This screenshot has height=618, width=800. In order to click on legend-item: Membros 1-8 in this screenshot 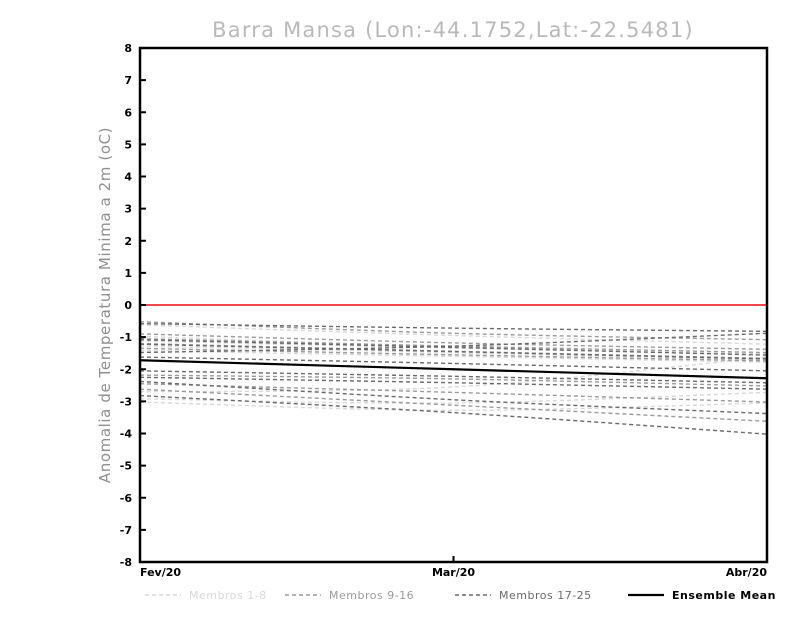, I will do `click(206, 595)`.